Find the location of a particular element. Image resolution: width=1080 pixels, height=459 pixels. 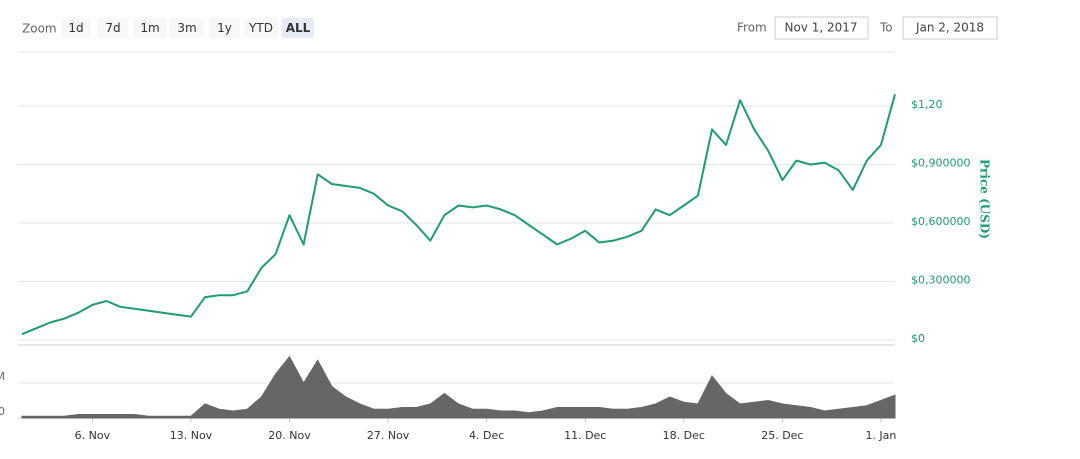

y-tick-label: $0,600000 is located at coordinates (941, 221).